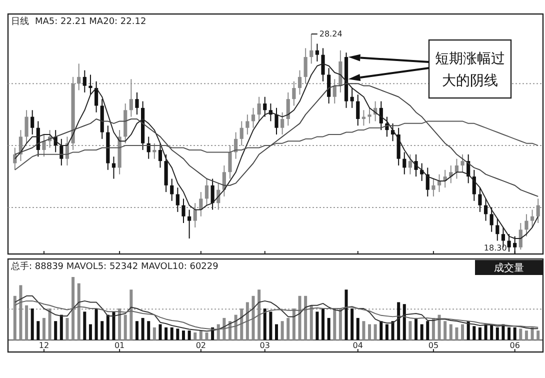 The image size is (545, 378). What do you see at coordinates (90, 22) in the screenshot?
I see `chart-subtitle: MA5: 22.21 MA20: 22.12` at bounding box center [90, 22].